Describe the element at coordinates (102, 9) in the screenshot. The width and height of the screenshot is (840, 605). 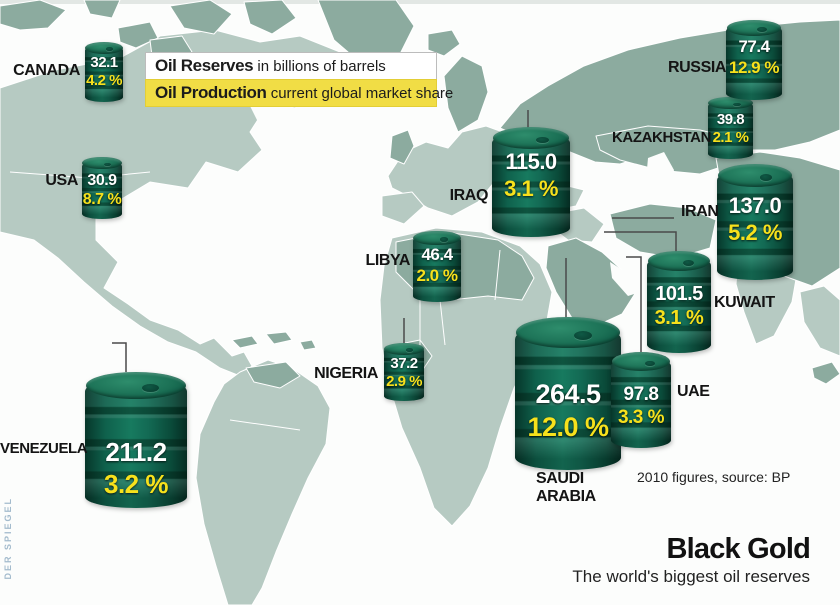
I see `region-arctic-west2` at that location.